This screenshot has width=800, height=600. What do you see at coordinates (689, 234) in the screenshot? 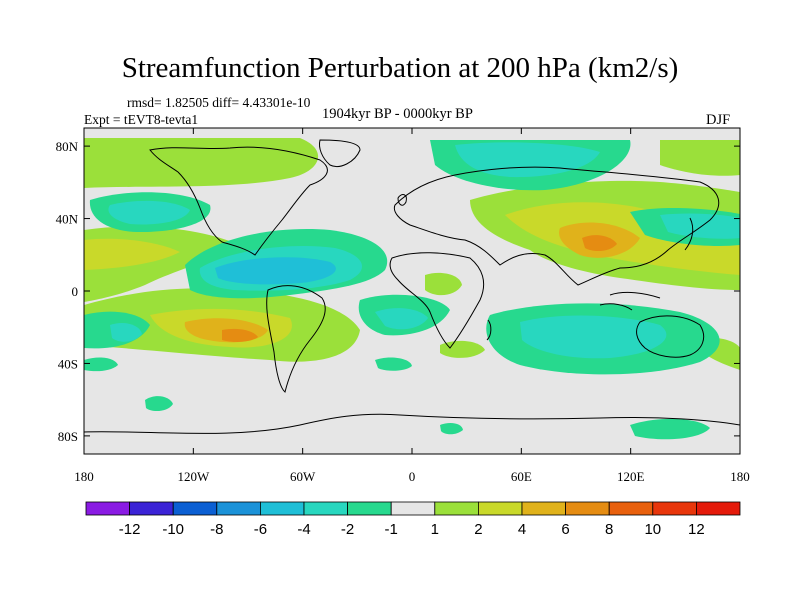
I see `coast-japan` at bounding box center [689, 234].